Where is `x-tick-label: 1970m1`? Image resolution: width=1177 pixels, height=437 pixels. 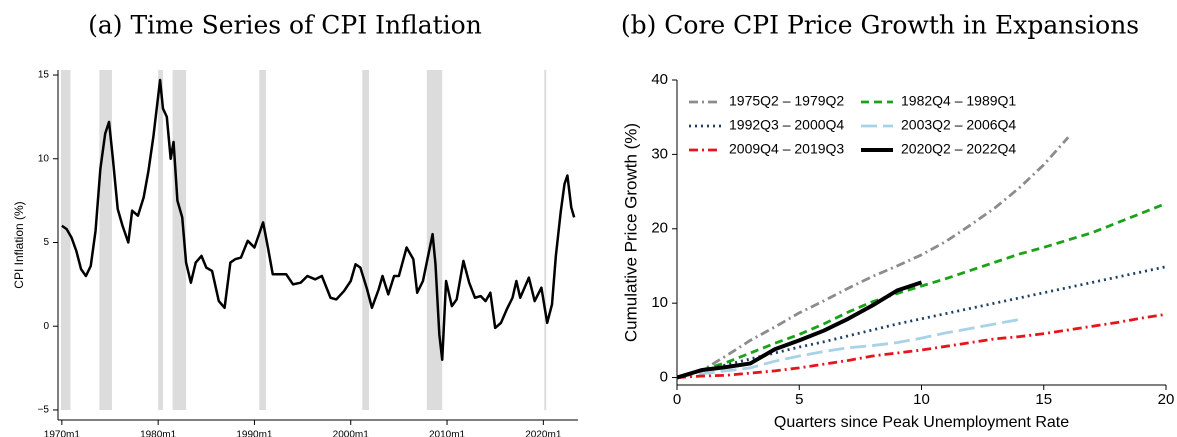
x-tick-label: 1970m1 is located at coordinates (62, 433).